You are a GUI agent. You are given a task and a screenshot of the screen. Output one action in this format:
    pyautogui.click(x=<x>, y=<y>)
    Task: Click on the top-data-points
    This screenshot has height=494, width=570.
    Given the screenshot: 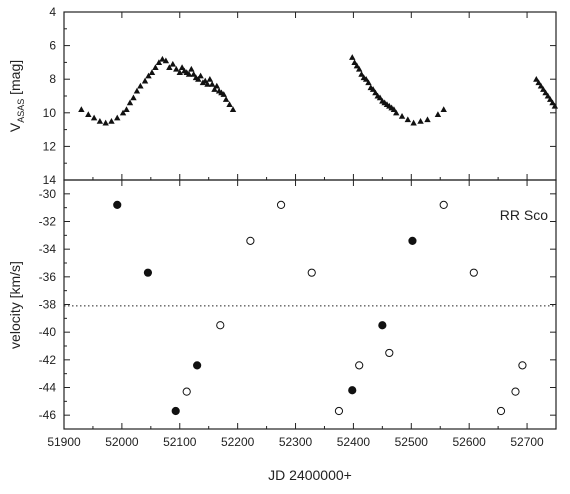 What is the action you would take?
    pyautogui.click(x=318, y=90)
    